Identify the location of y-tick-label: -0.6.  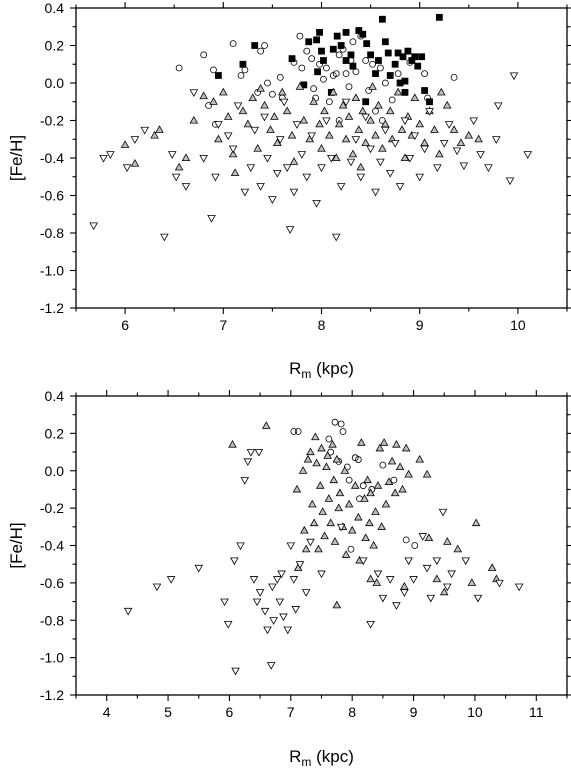
(52, 196).